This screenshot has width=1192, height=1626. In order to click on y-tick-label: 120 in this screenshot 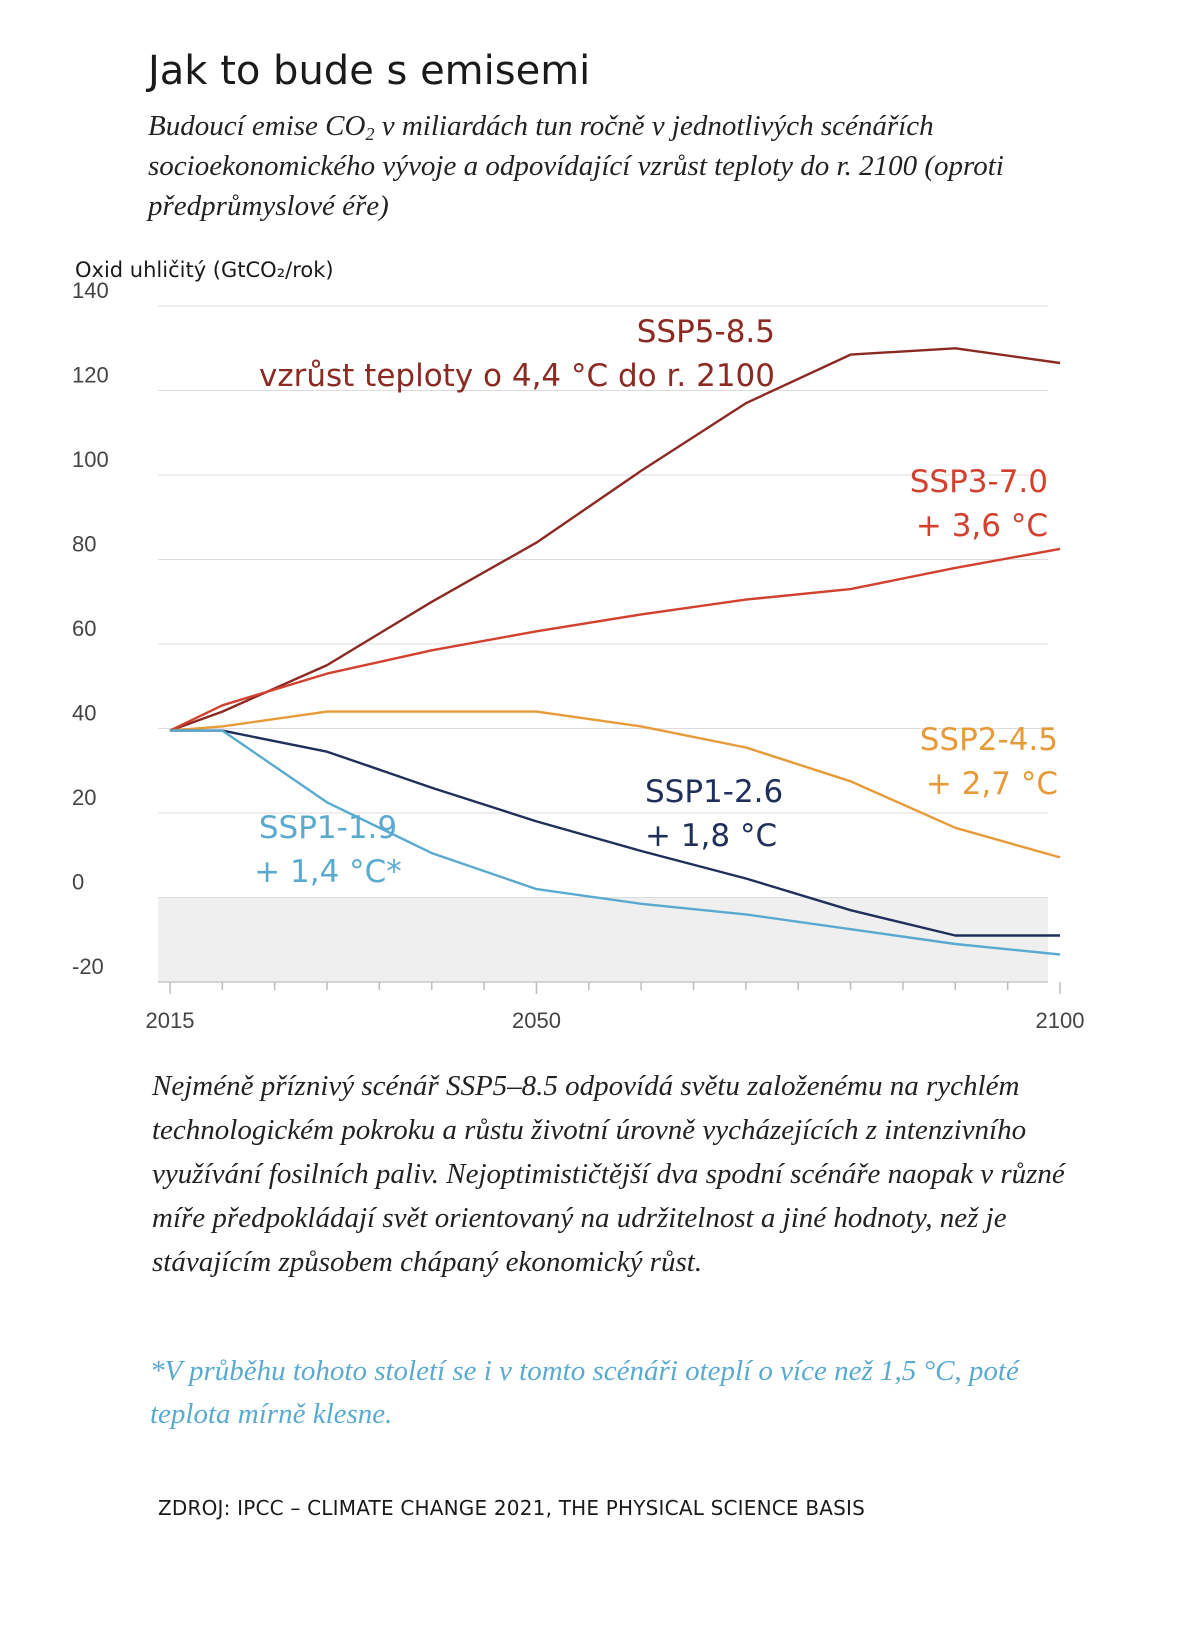, I will do `click(90, 374)`.